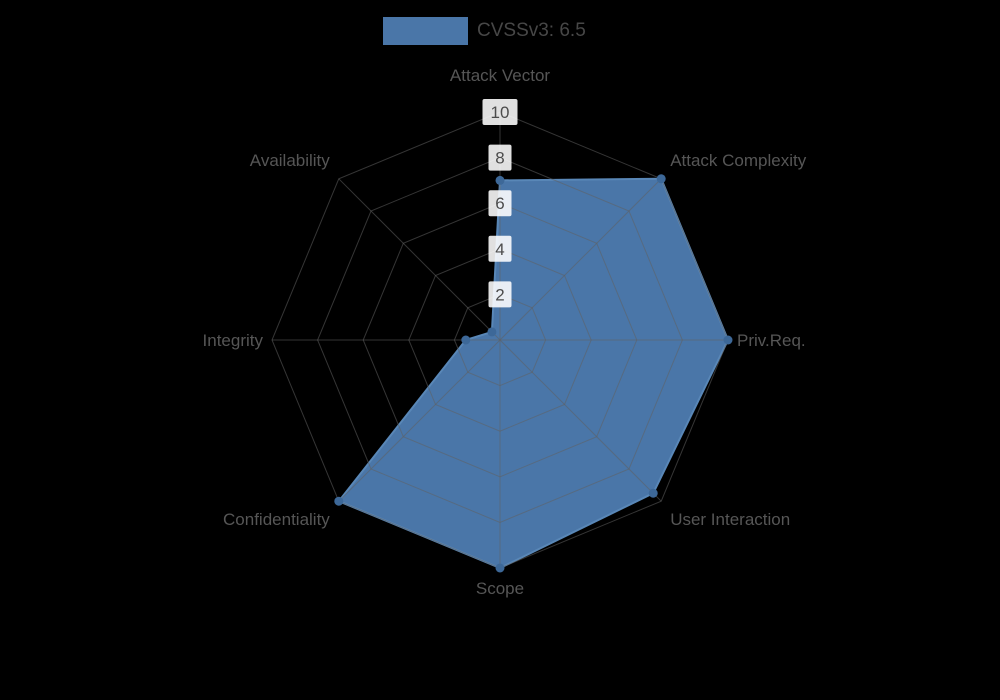 The image size is (1000, 700). What do you see at coordinates (500, 75) in the screenshot?
I see `axis-label: Attack Vector` at bounding box center [500, 75].